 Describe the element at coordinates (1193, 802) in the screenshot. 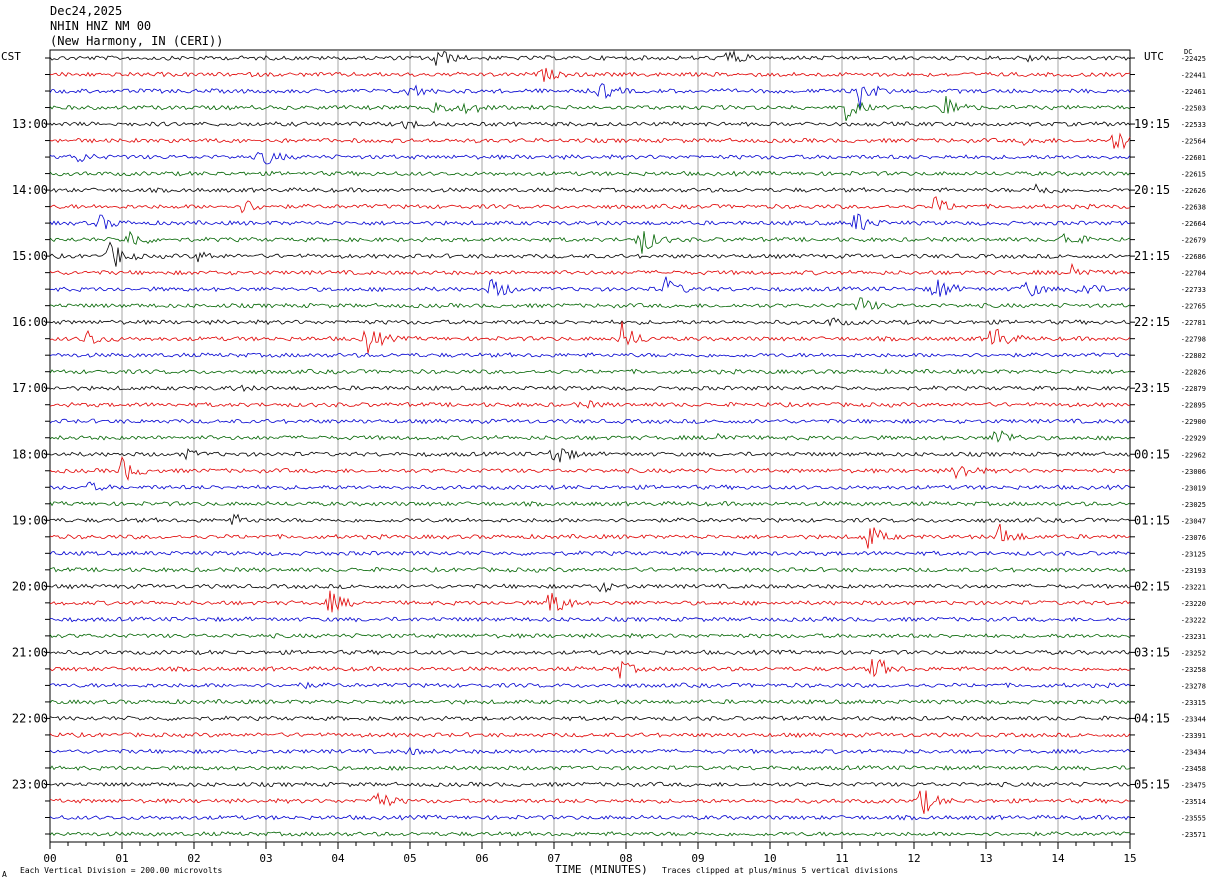

I see `dc-offset-label: -23514` at that location.